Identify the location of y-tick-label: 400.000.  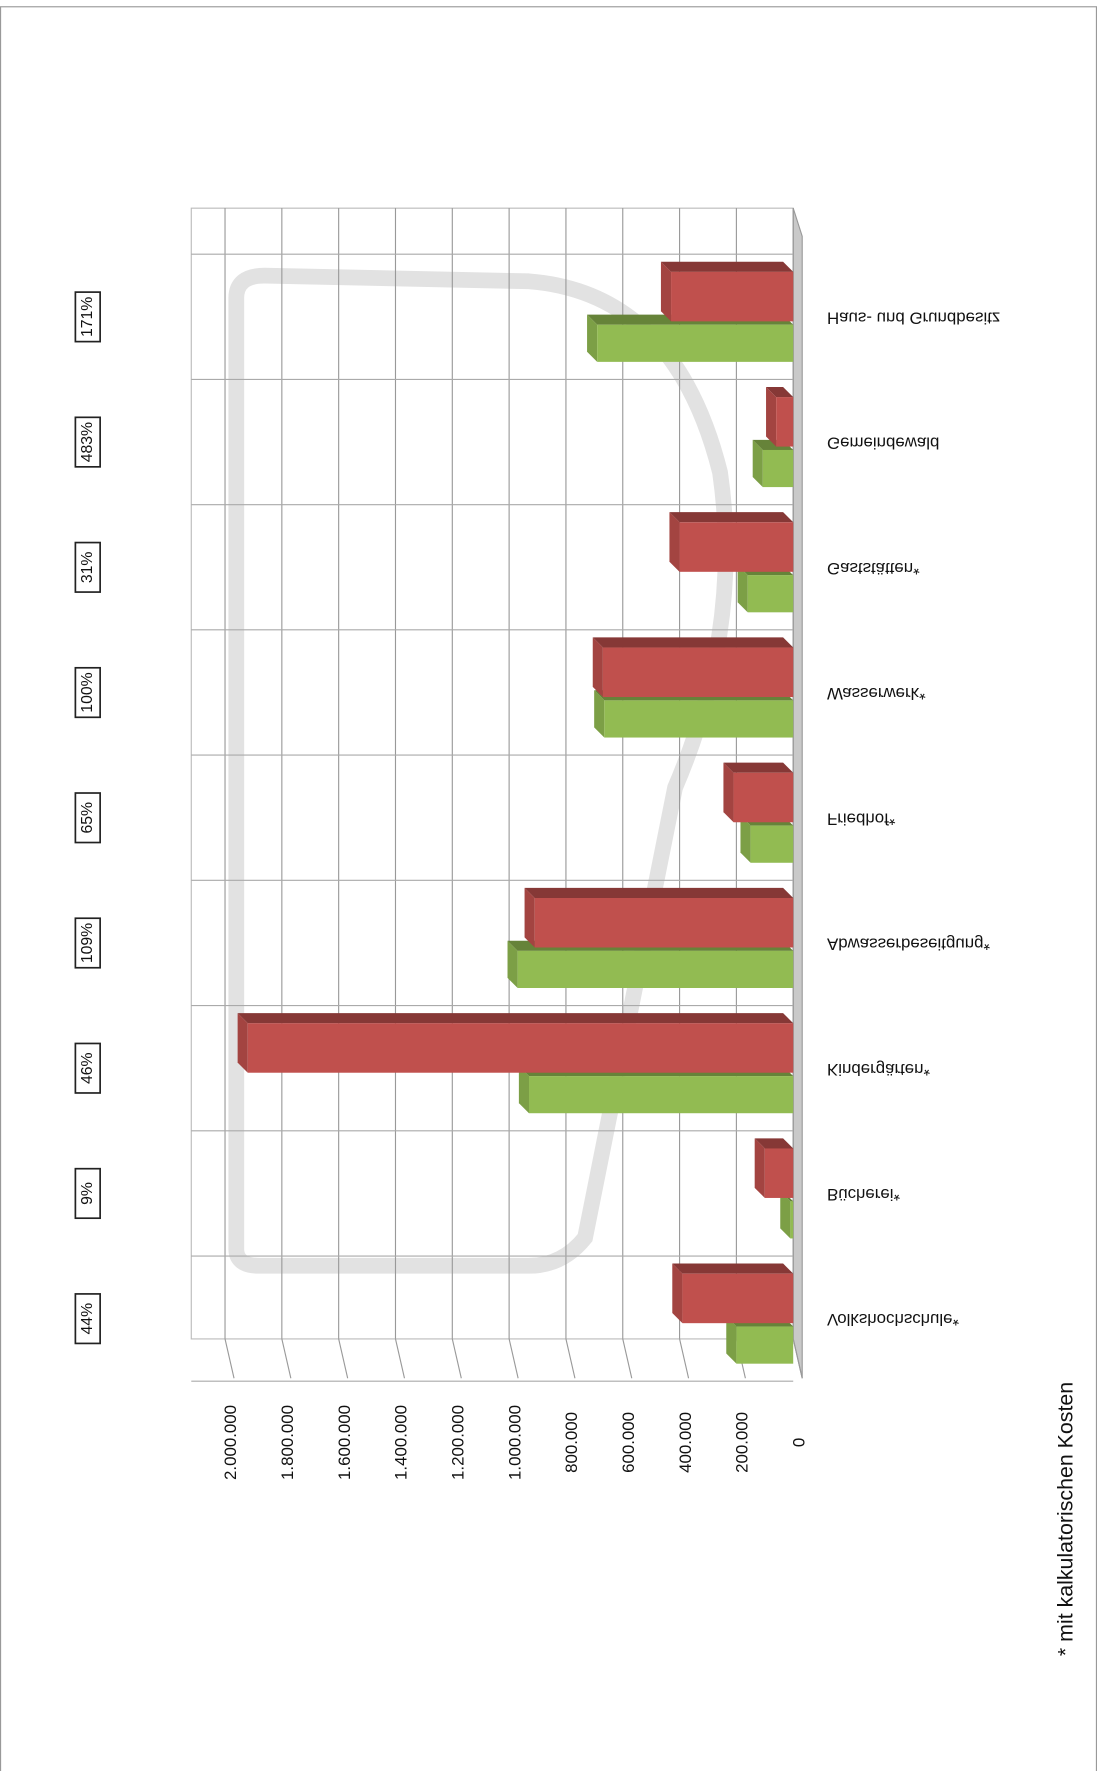
(685, 1442).